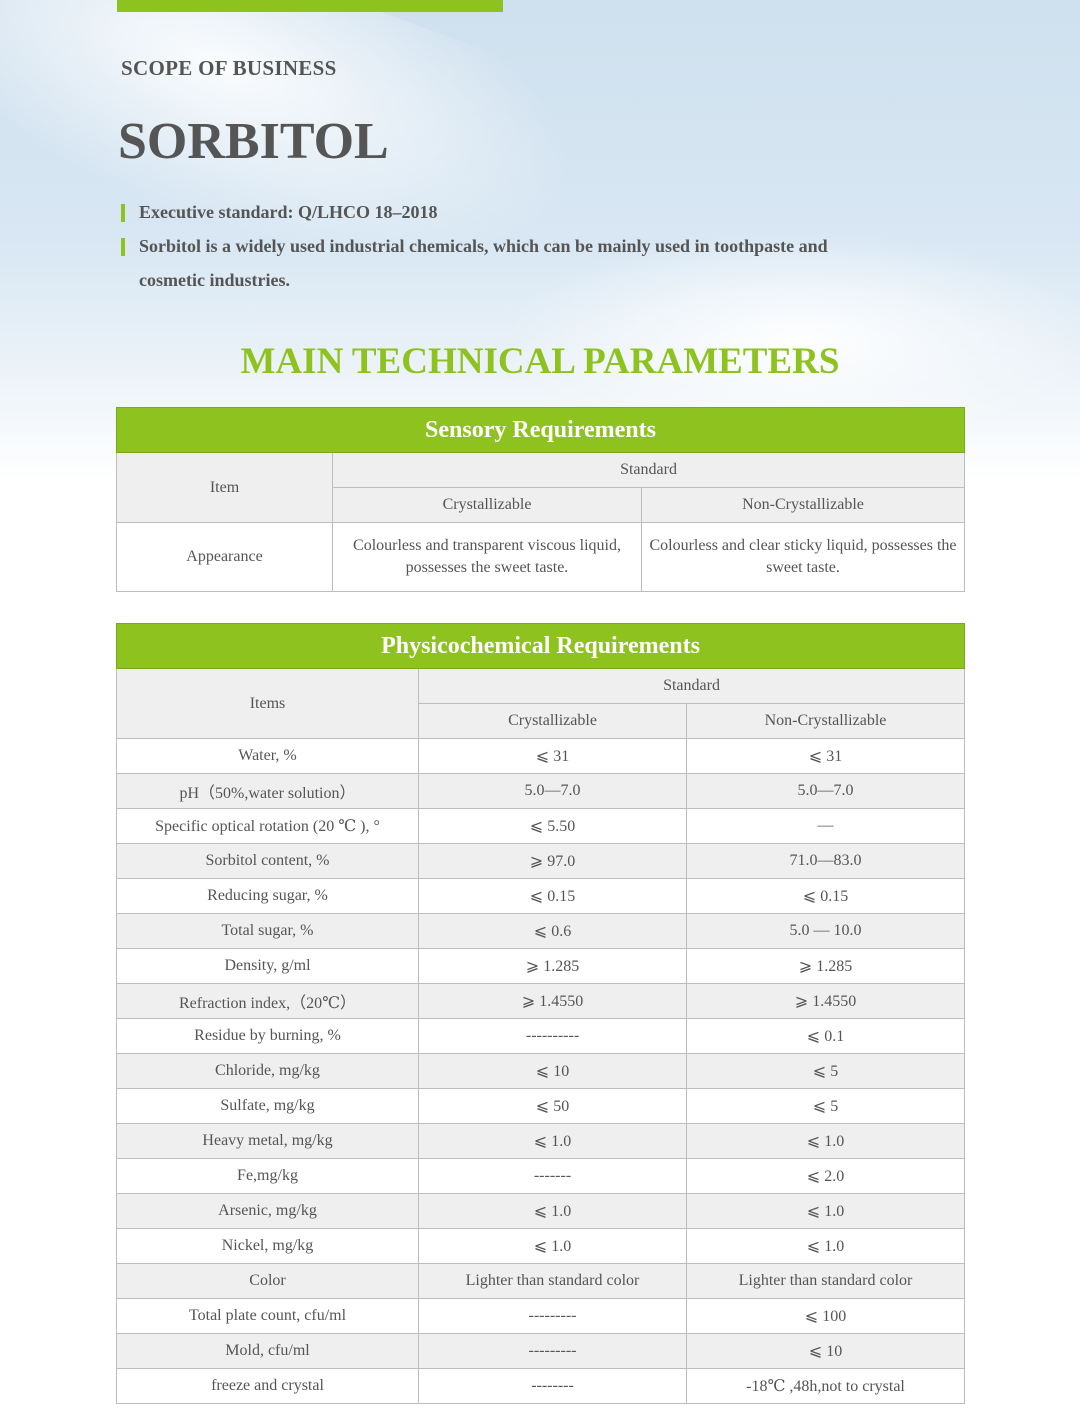  What do you see at coordinates (540, 430) in the screenshot?
I see `table-title: Sensory Requirements` at bounding box center [540, 430].